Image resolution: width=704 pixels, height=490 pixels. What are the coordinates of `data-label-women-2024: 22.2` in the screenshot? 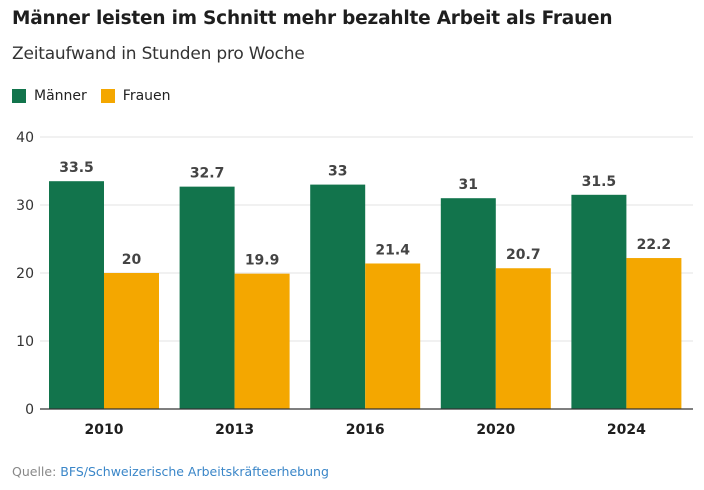 It's located at (654, 245).